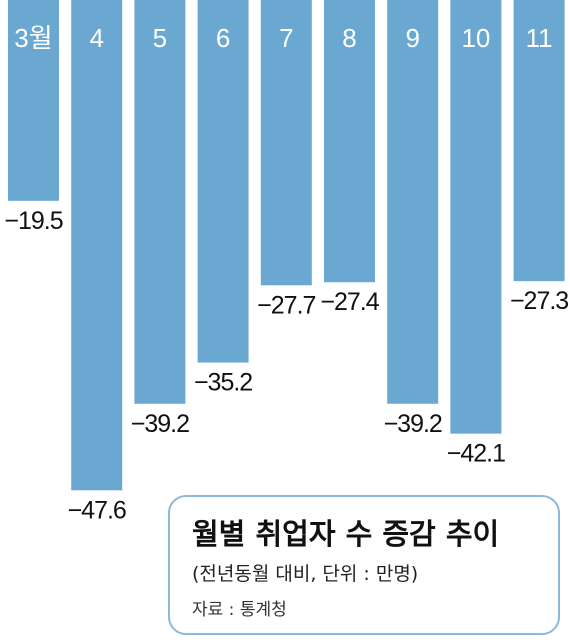 This screenshot has width=570, height=644. I want to click on chart-source: 자료 : 통계청, so click(239, 610).